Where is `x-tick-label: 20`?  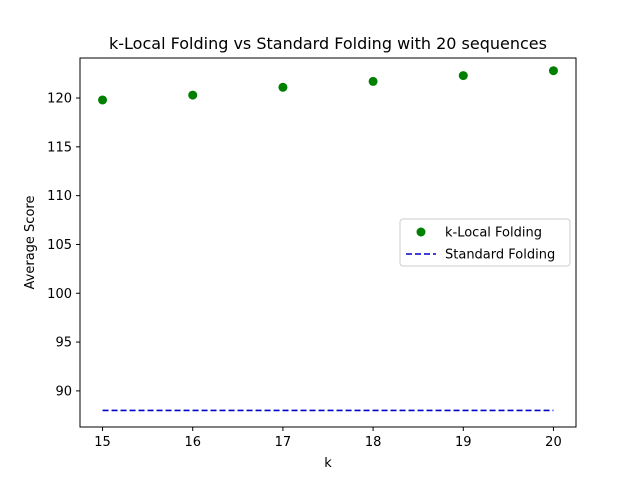
x-tick-label: 20 is located at coordinates (553, 442).